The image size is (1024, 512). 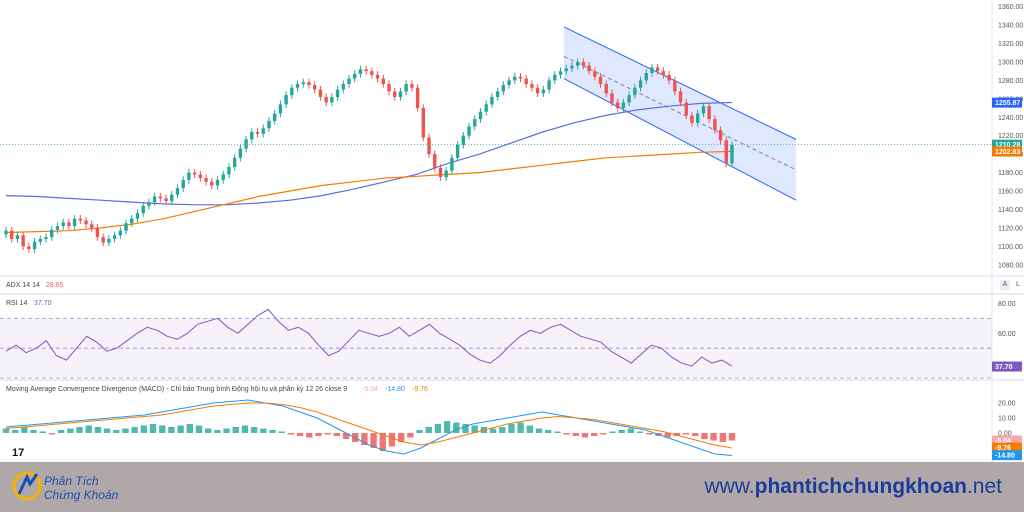 What do you see at coordinates (1005, 434) in the screenshot?
I see `macd-tick-label: 0.00` at bounding box center [1005, 434].